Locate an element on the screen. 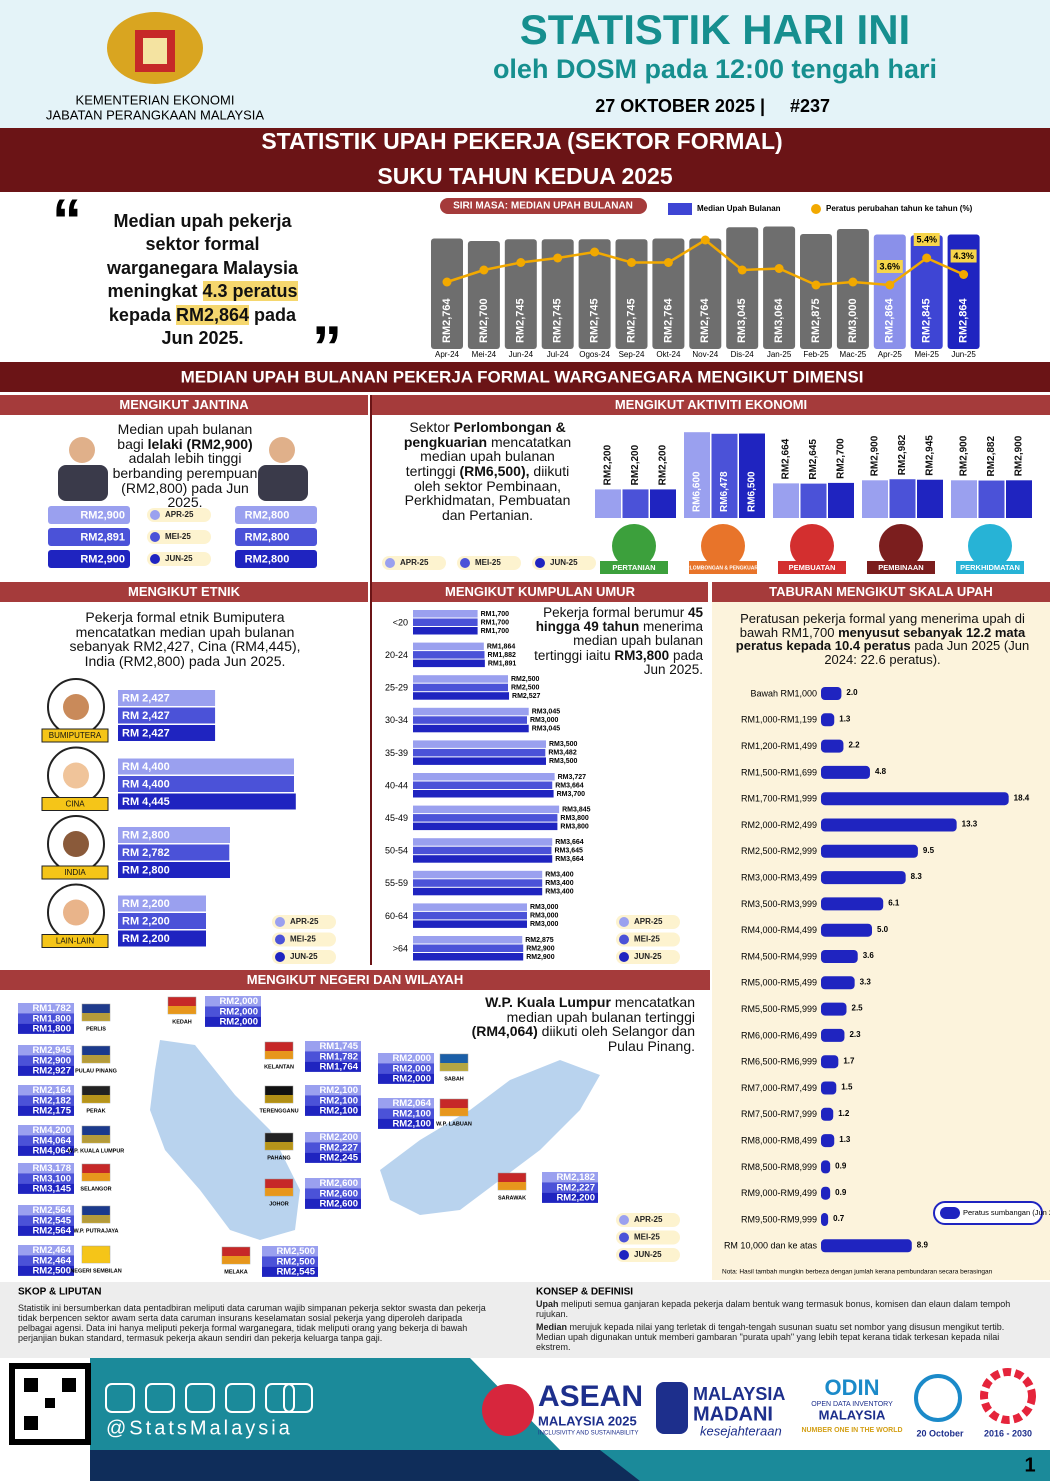 Image resolution: width=1050 pixels, height=1481 pixels. bar-label: RM2,845 is located at coordinates (927, 320).